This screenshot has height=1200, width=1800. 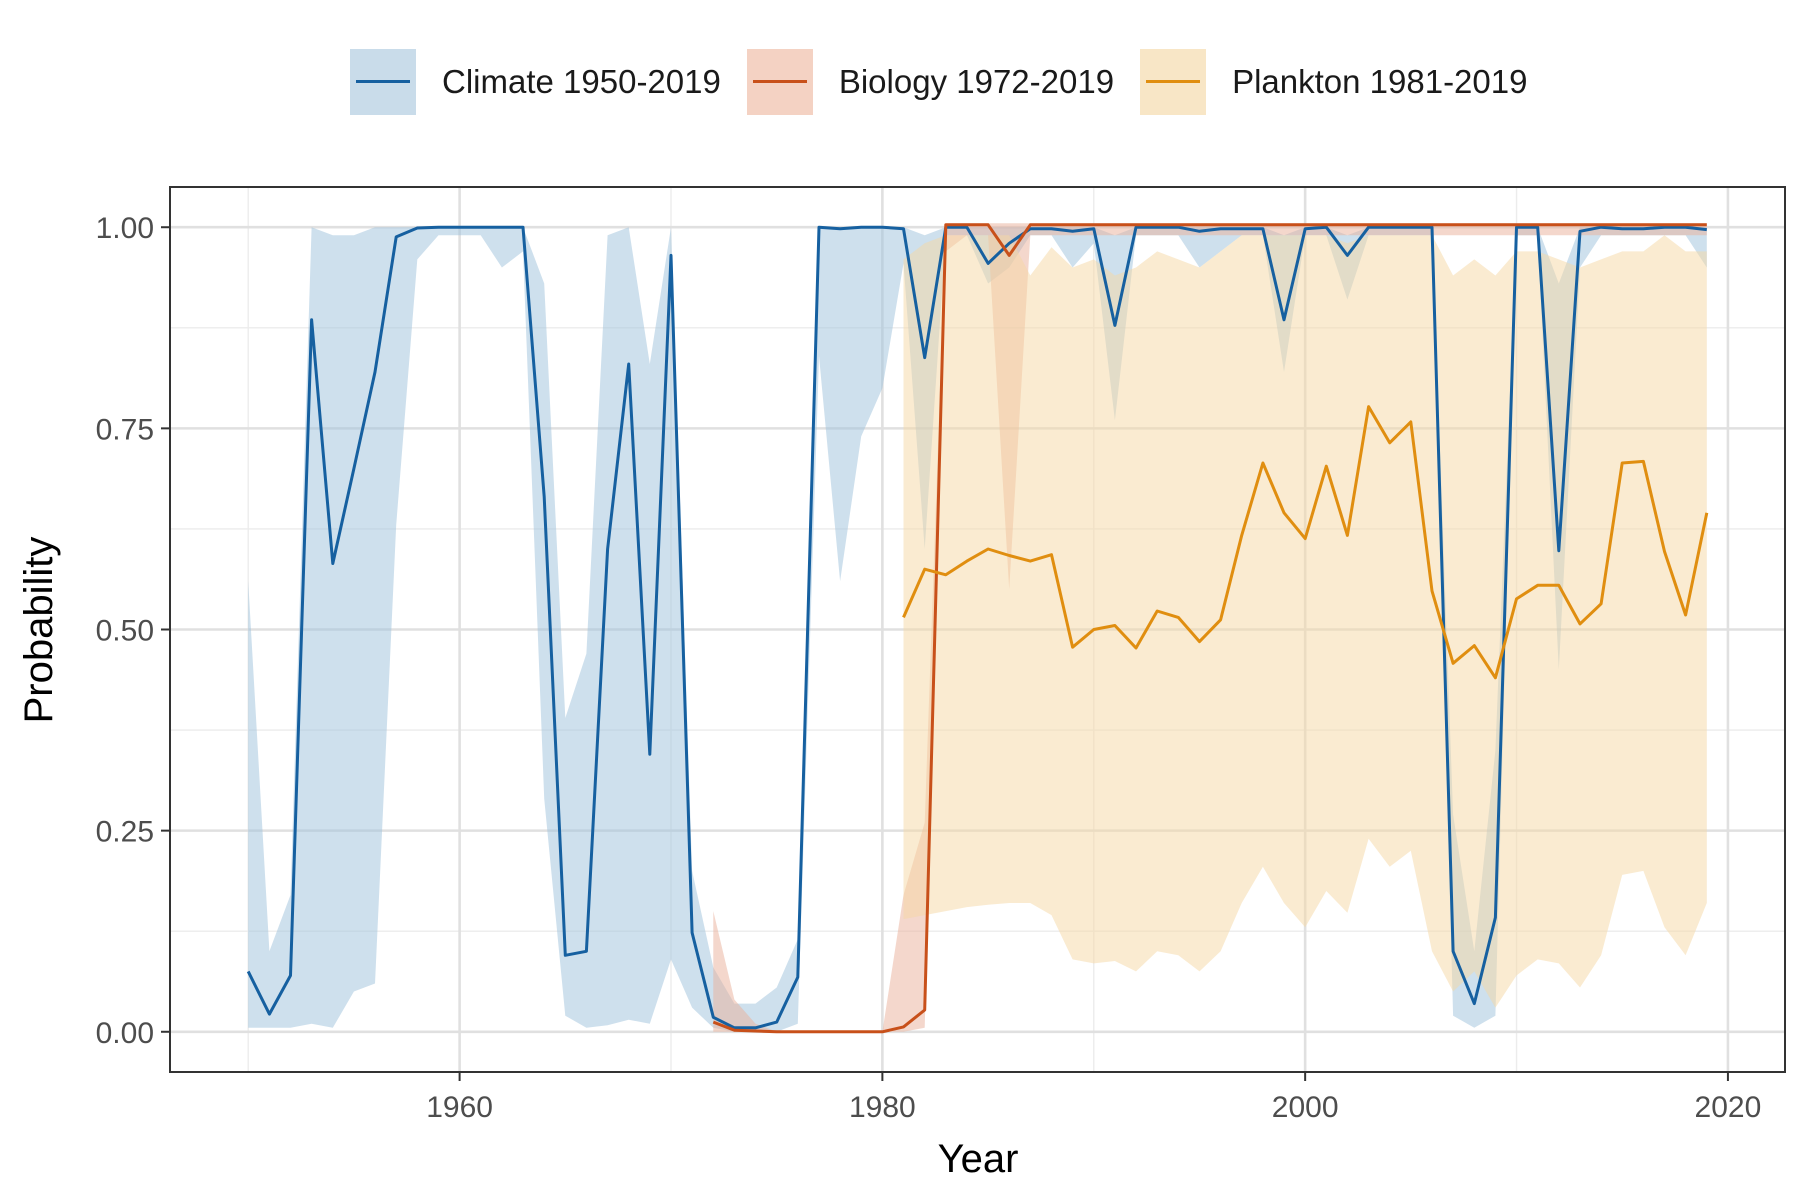 I want to click on y-tick-label: 0.00, so click(x=125, y=1033).